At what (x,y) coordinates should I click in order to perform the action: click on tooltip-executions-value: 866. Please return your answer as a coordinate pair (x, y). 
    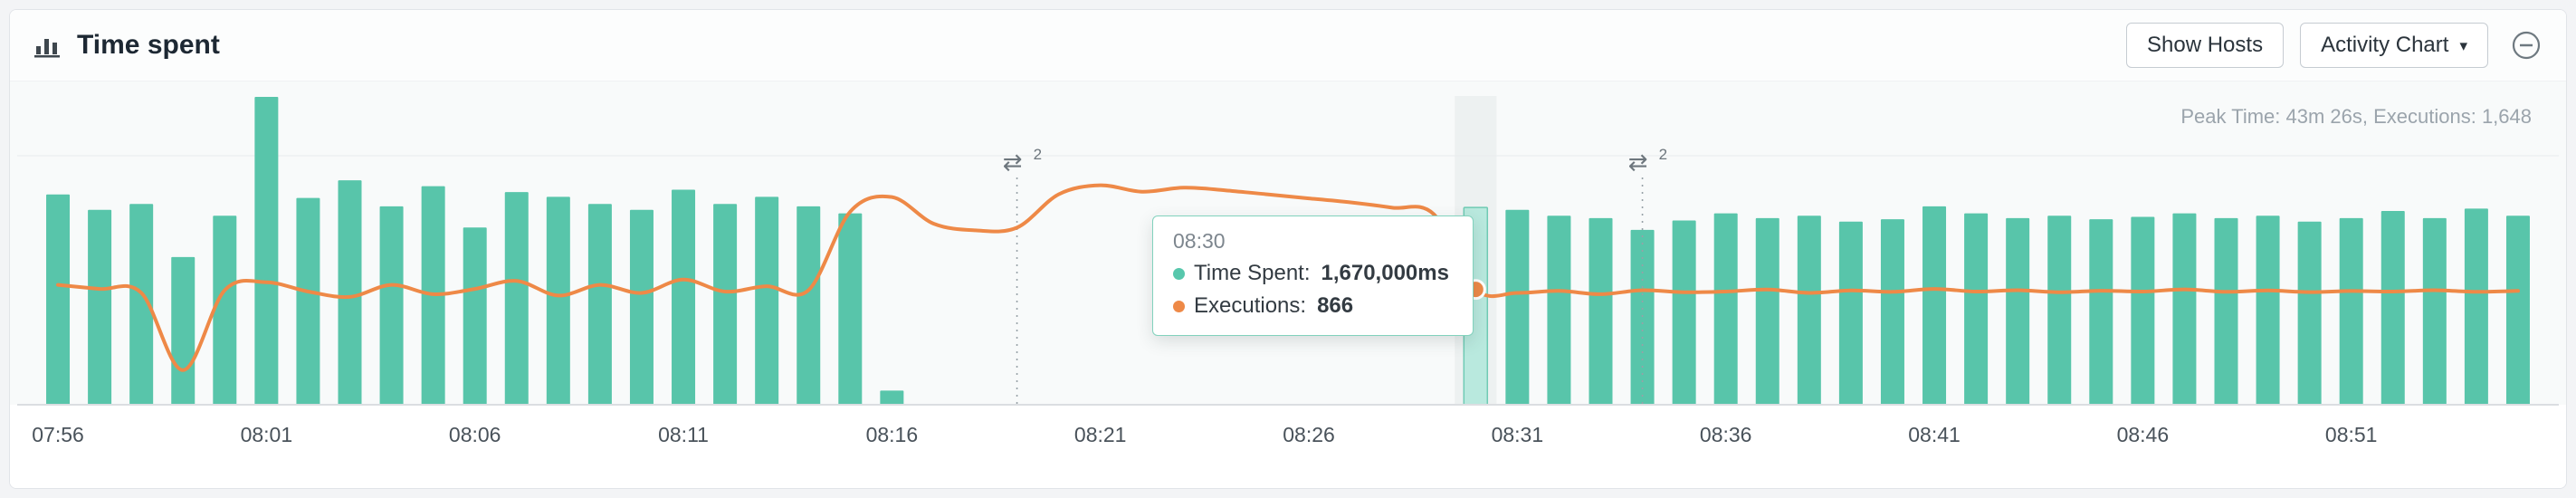
    Looking at the image, I should click on (1336, 305).